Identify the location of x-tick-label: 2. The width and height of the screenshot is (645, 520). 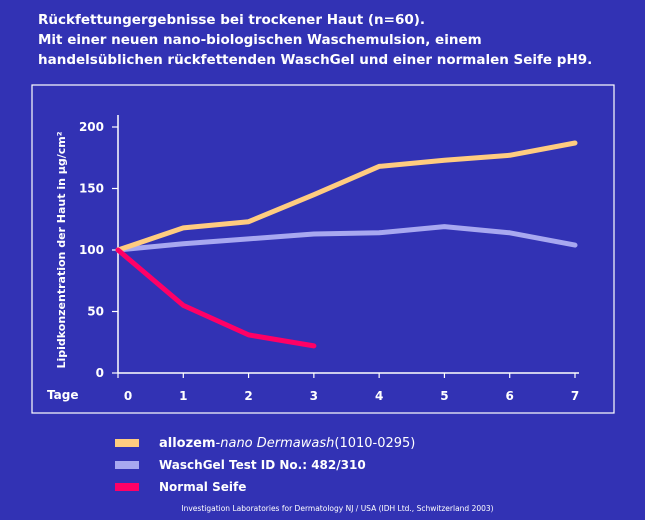
(248, 396).